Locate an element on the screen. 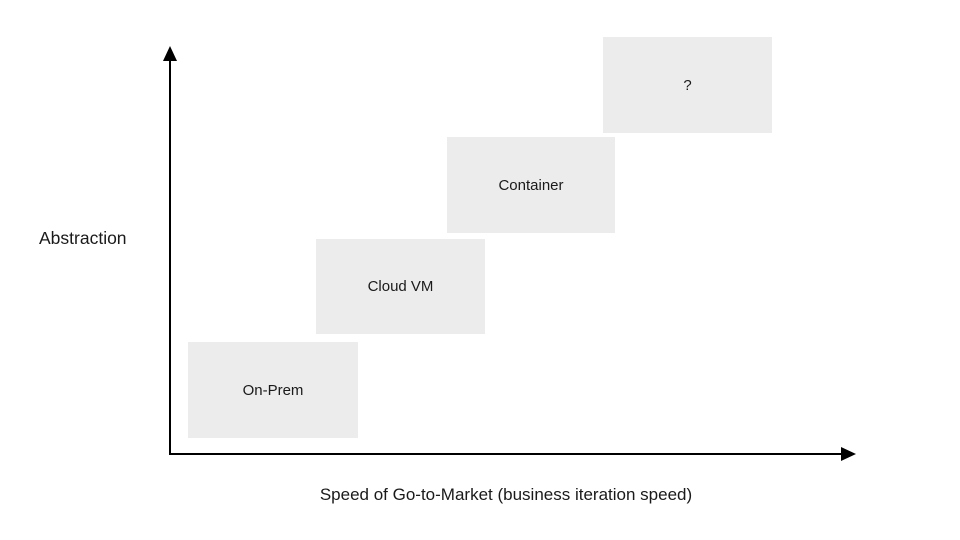 This screenshot has width=960, height=540. step-box-label: Container is located at coordinates (531, 185).